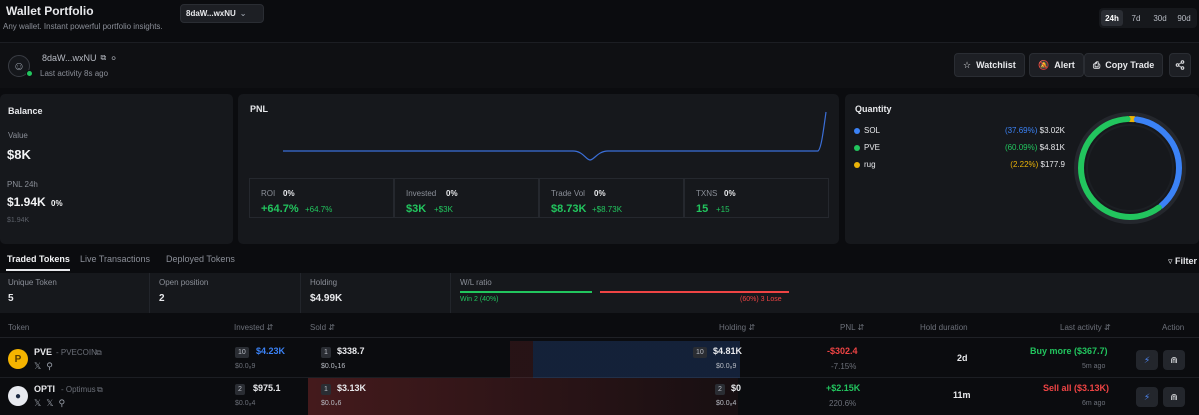 The height and width of the screenshot is (415, 1199). Describe the element at coordinates (115, 259) in the screenshot. I see `tab-live-transactions: Live Transactions` at that location.